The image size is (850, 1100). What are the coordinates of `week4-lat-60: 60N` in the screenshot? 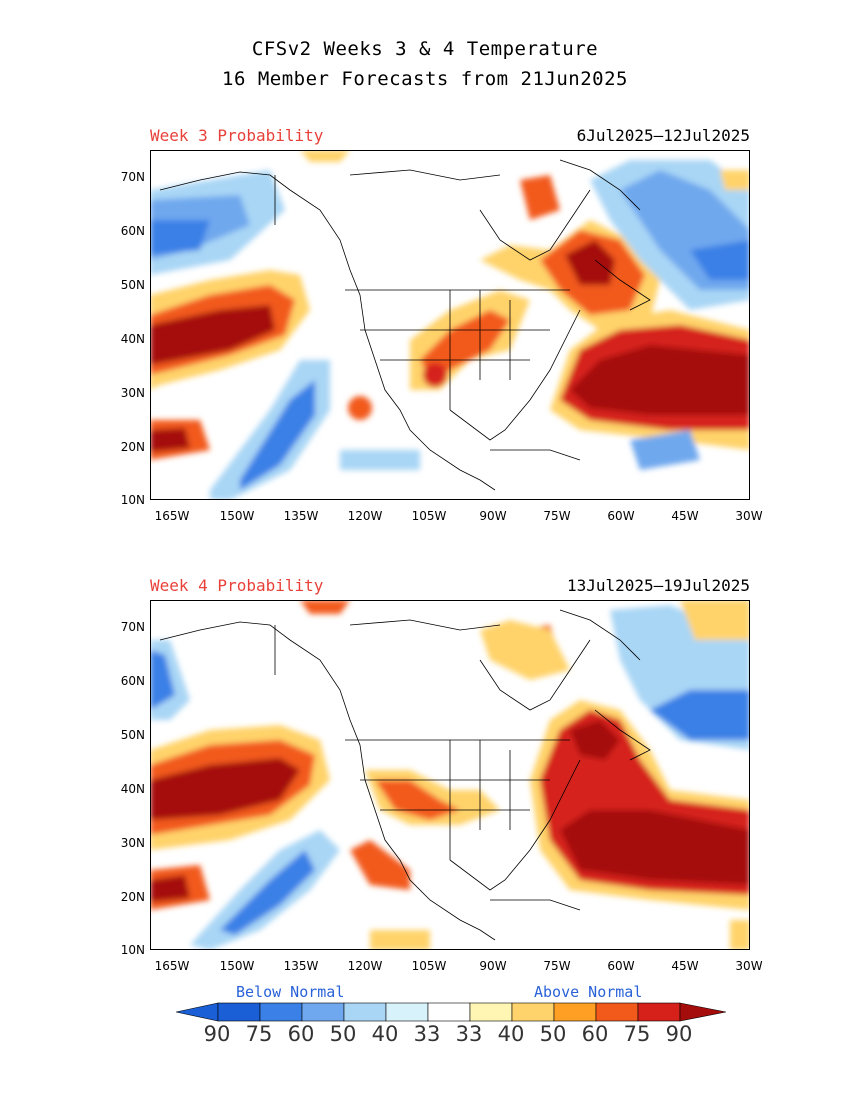 It's located at (132, 681).